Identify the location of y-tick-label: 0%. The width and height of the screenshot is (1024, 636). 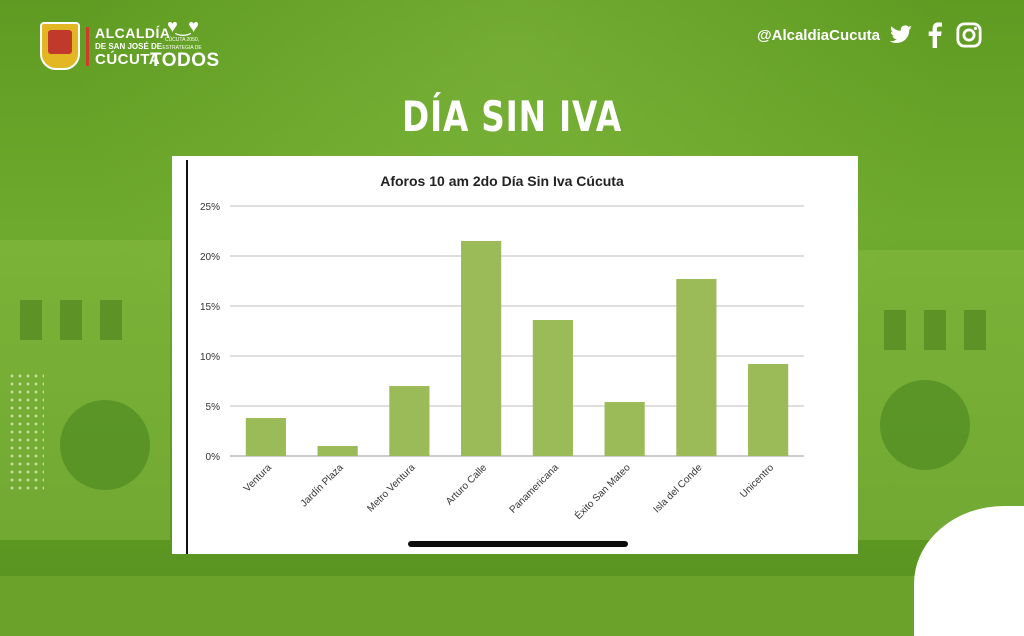
(213, 457).